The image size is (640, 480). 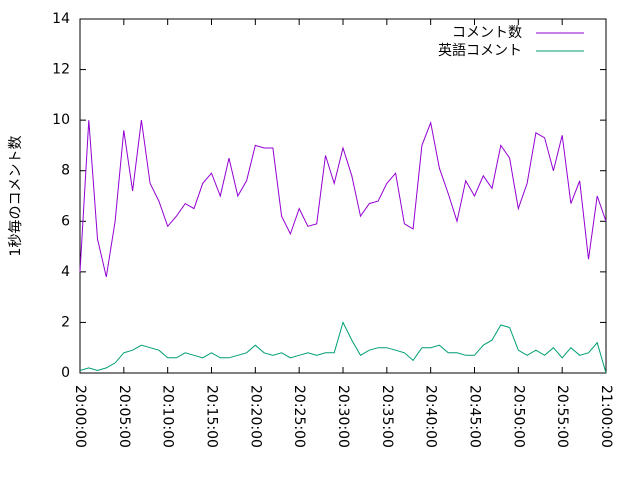 I want to click on y-tick-label: 14, so click(x=61, y=19).